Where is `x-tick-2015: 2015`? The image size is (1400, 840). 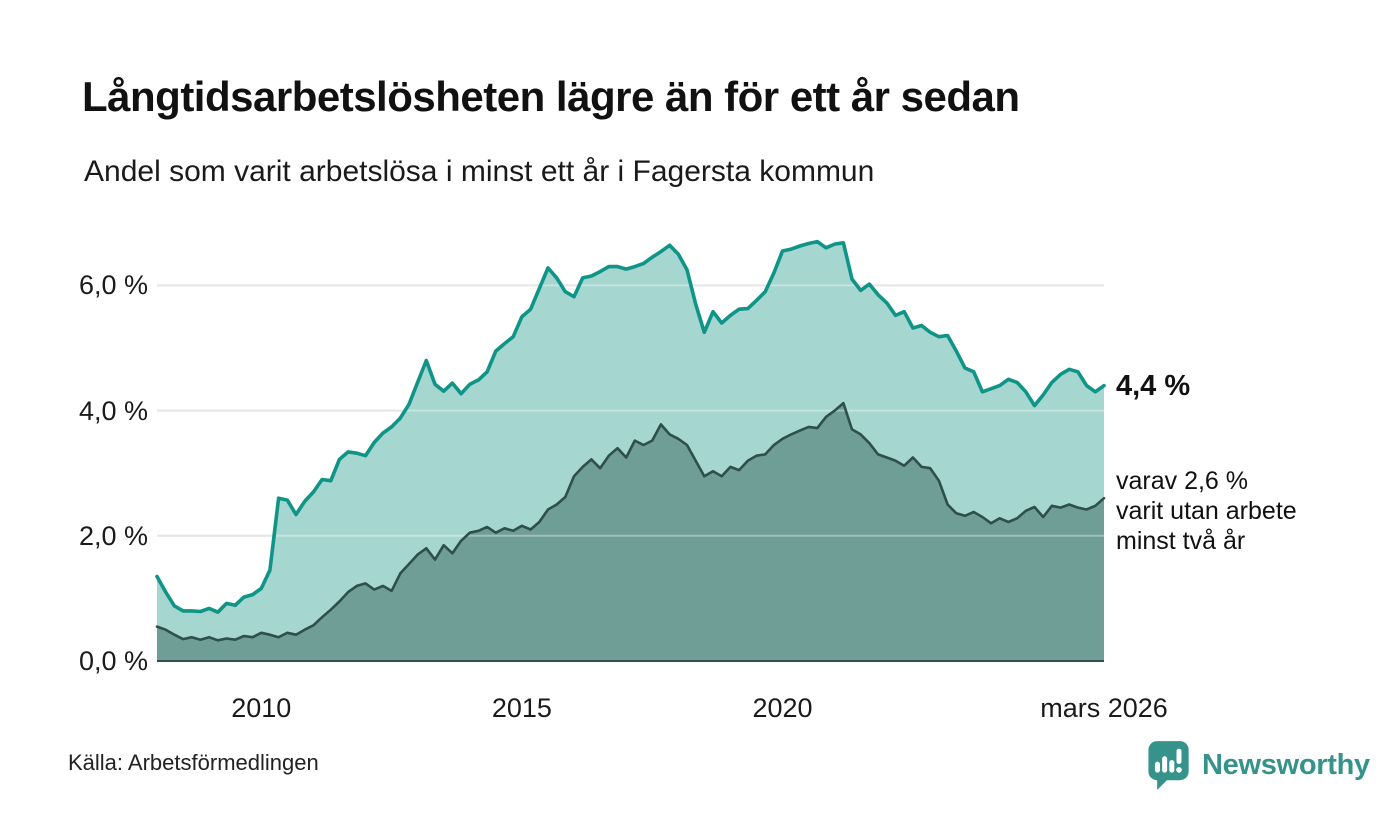 x-tick-2015: 2015 is located at coordinates (521, 708).